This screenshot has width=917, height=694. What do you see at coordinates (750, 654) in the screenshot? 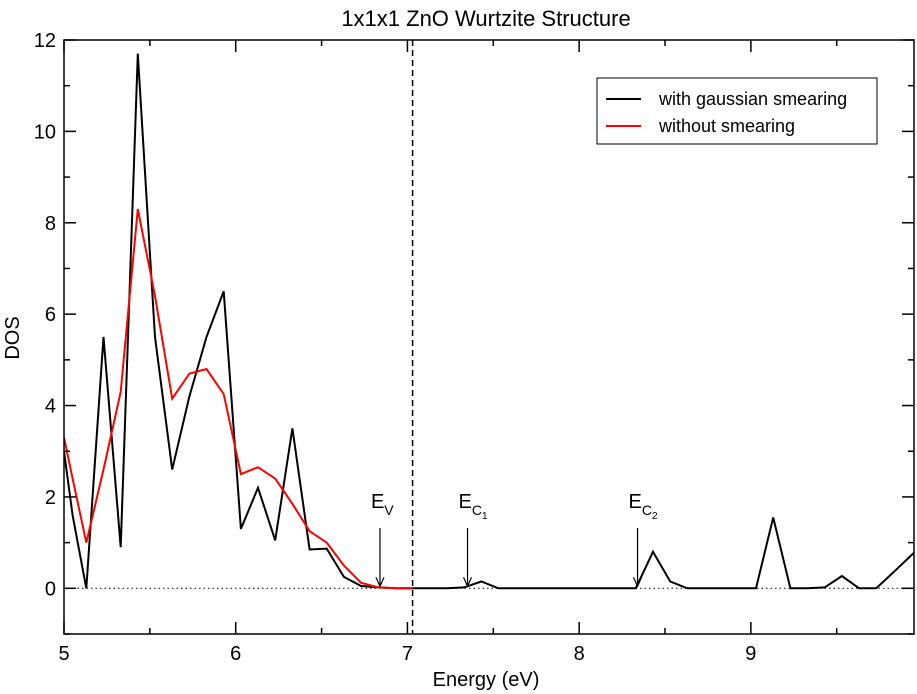
I see `x-tick-label: 9` at bounding box center [750, 654].